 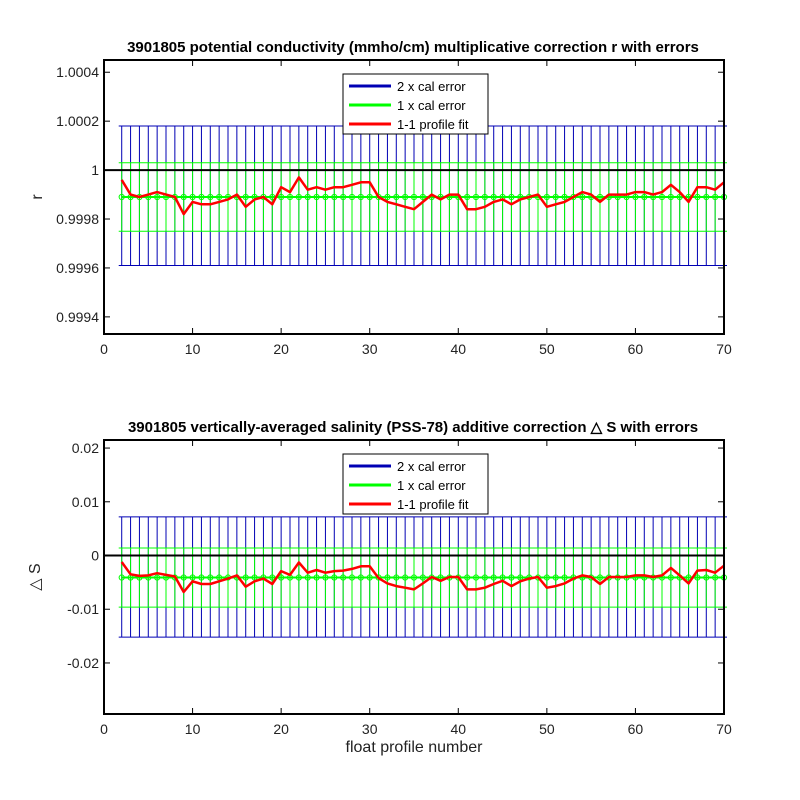 I want to click on y-tick-label: 0.02, so click(x=85, y=448).